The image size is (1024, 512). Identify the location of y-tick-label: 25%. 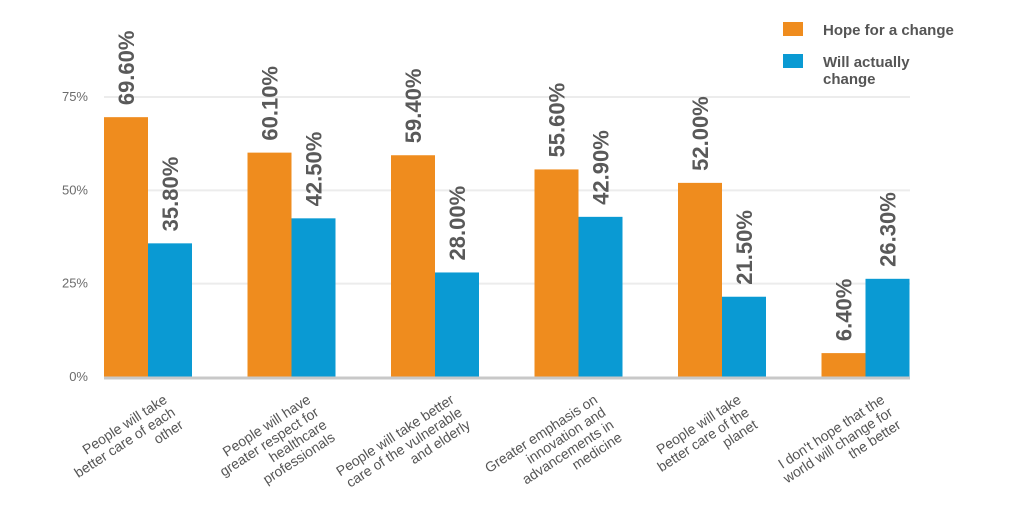
(75, 283).